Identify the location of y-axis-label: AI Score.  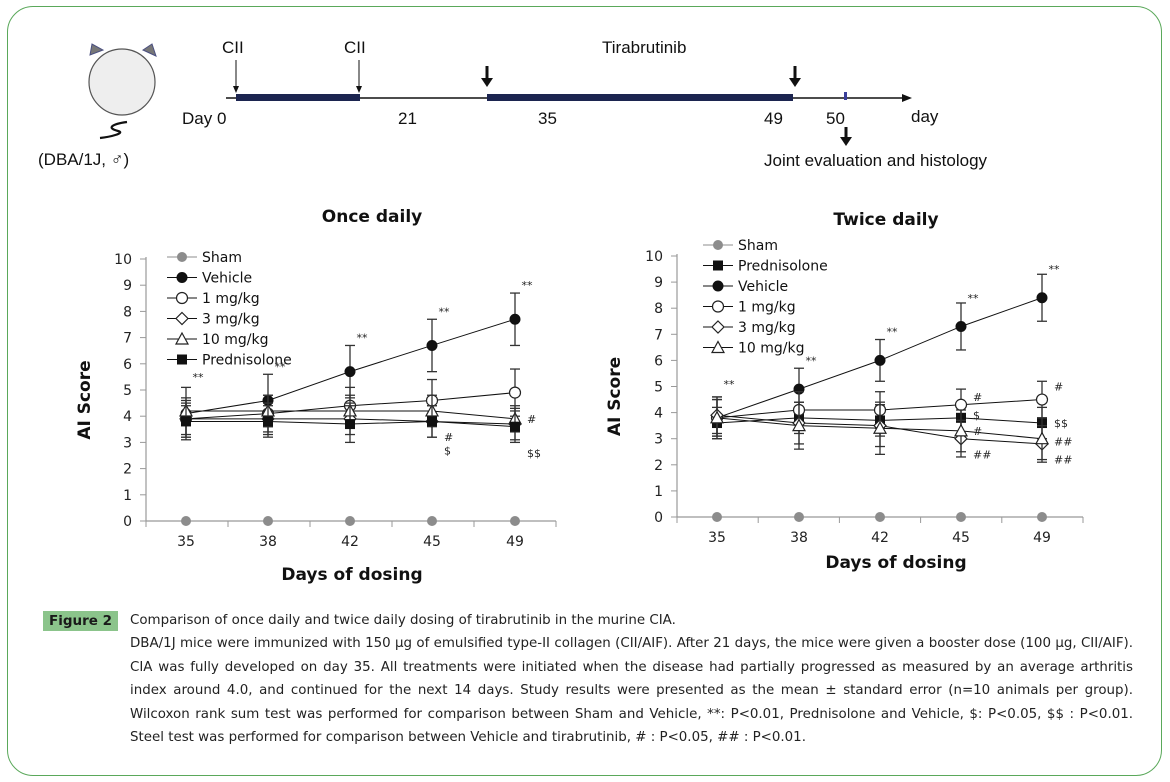
(615, 396).